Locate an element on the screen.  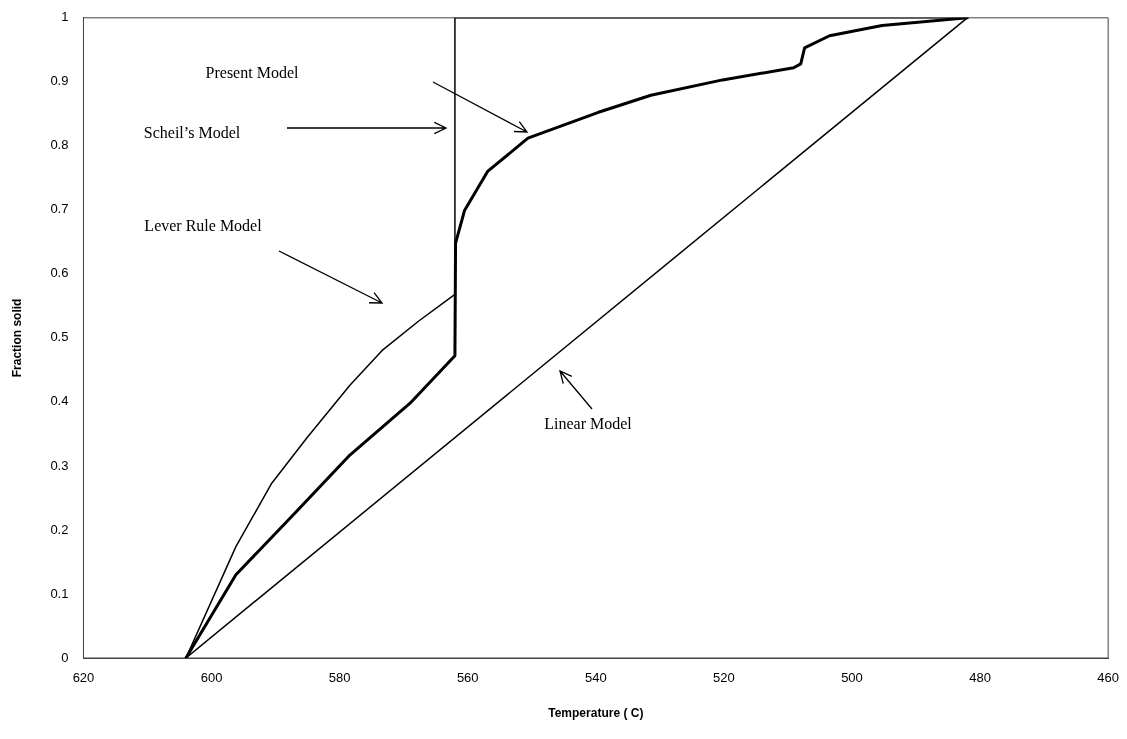
y-tick-label: 0.6 is located at coordinates (59, 273).